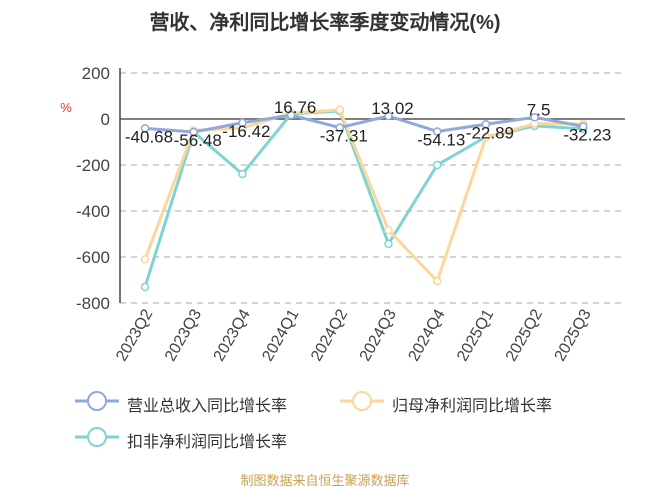 This screenshot has width=650, height=488. I want to click on x-tick-label: 2023Q3, so click(183, 335).